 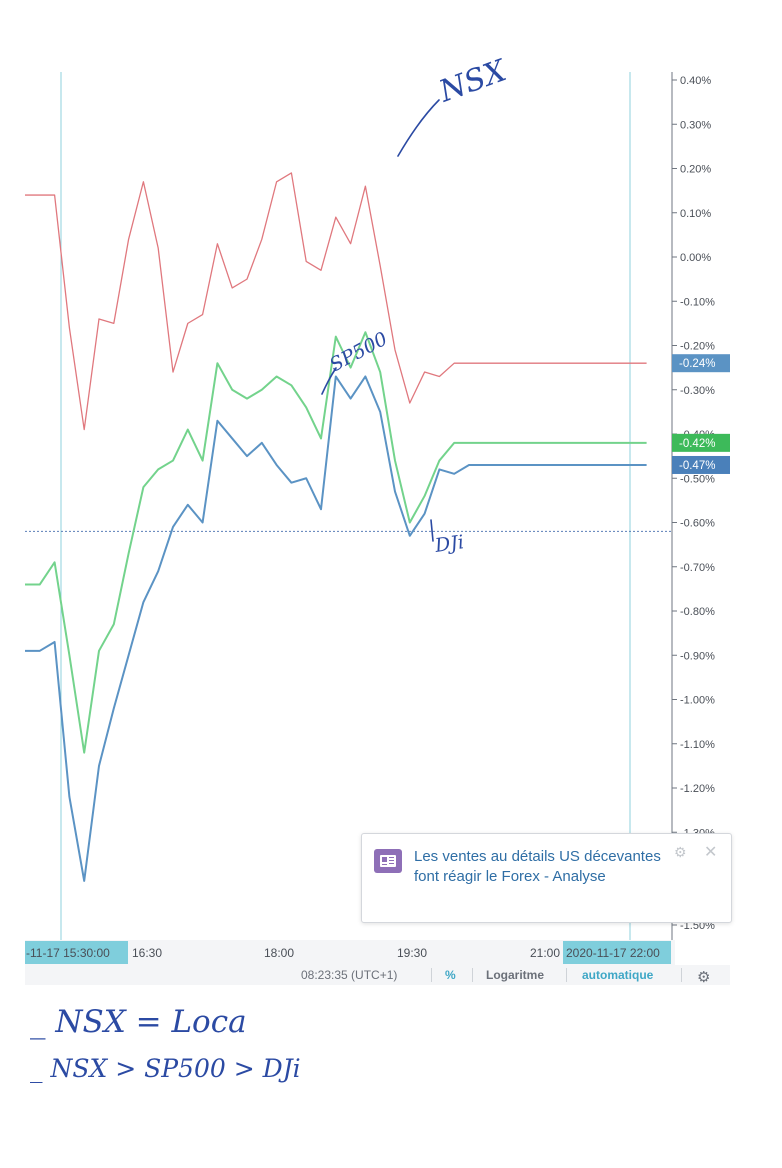 I want to click on auto-scale-toggle: automatique, so click(x=618, y=975).